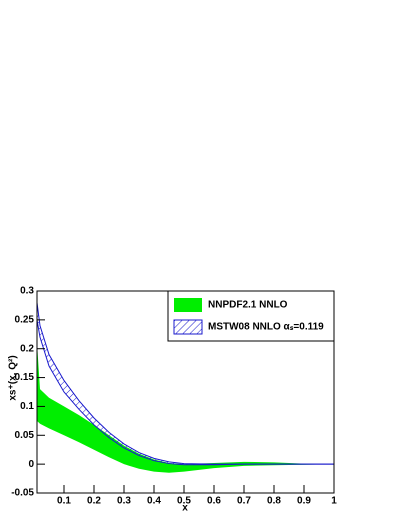 The height and width of the screenshot is (518, 401). Describe the element at coordinates (25, 377) in the screenshot. I see `y-tick-label: 0.15` at that location.